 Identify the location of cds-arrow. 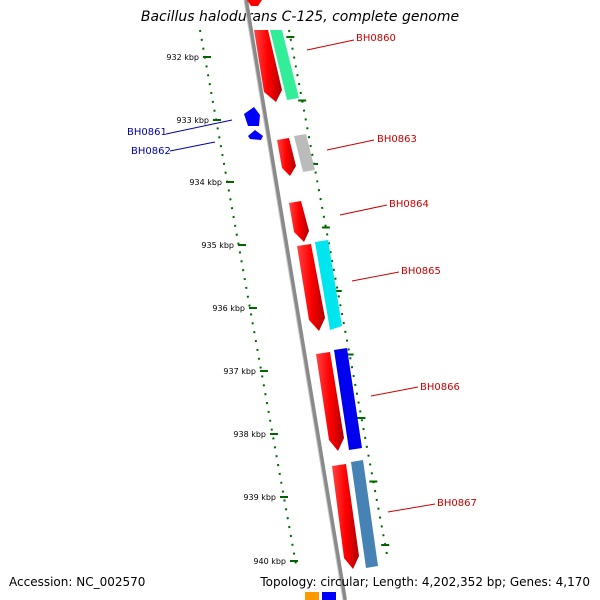
(254, 3).